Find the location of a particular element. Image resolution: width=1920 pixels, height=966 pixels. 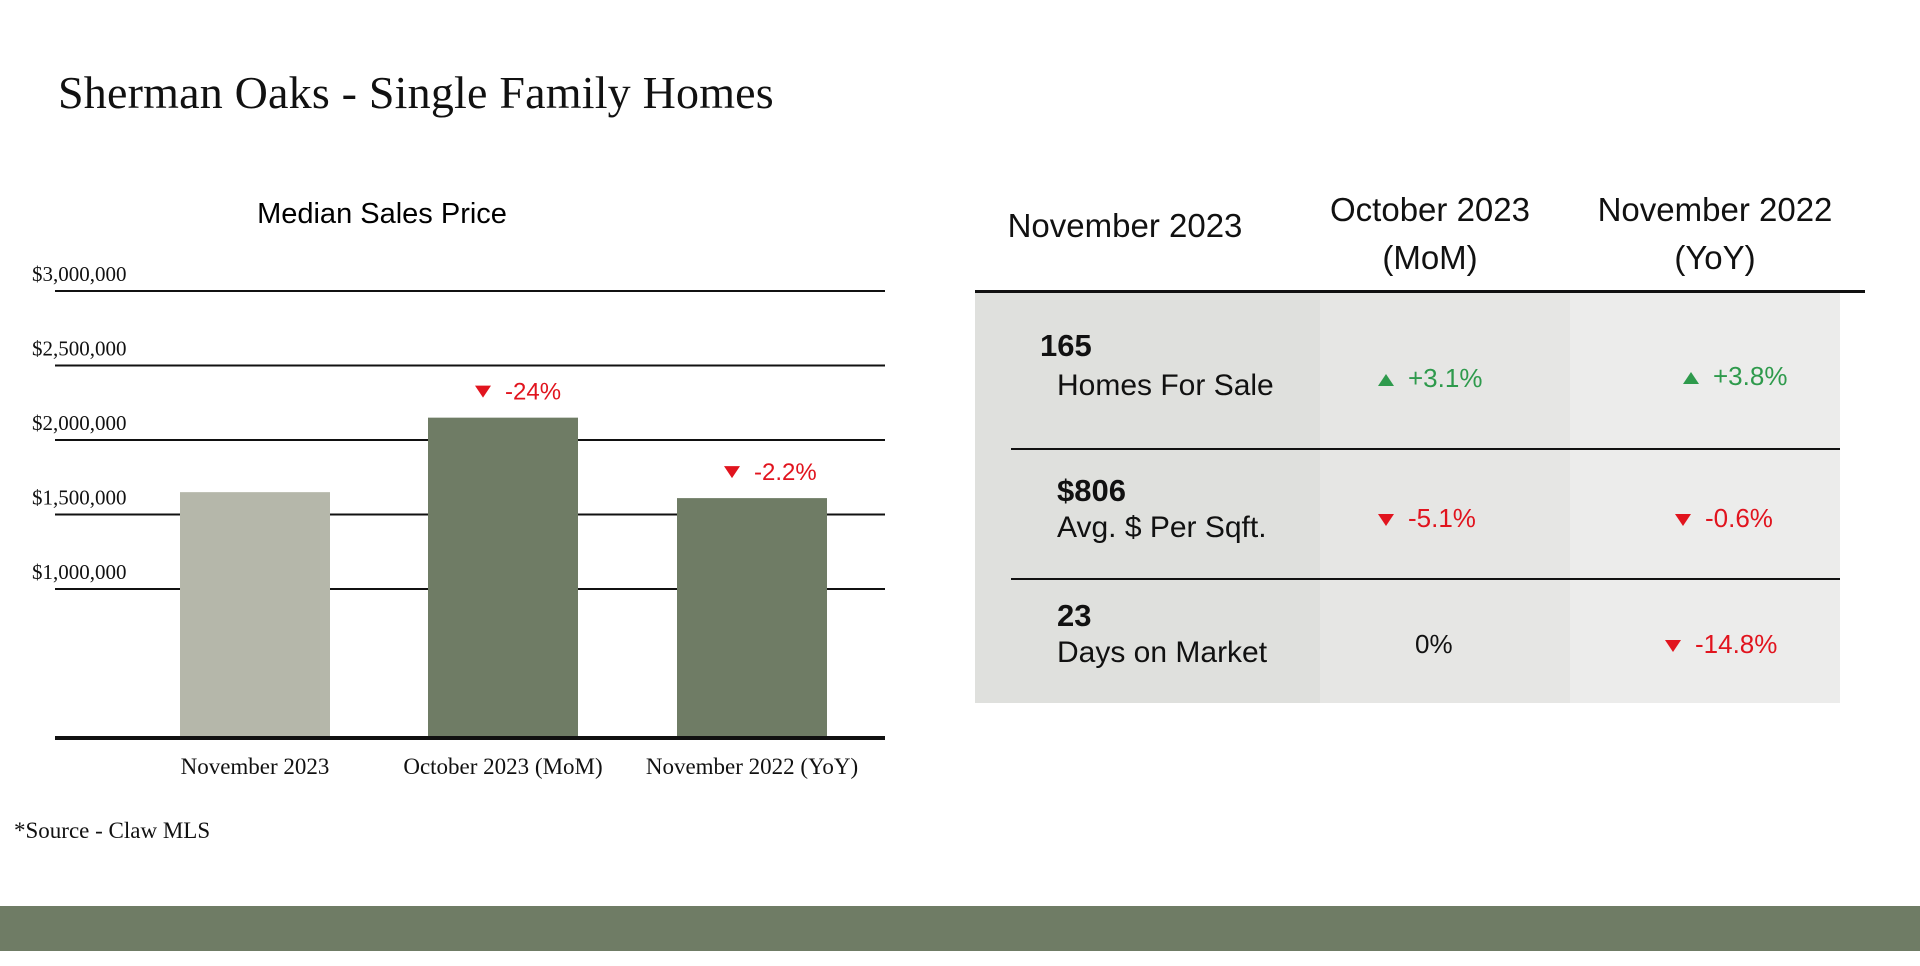

price-per-sqft-mom-change: -5.1% is located at coordinates (1427, 518).